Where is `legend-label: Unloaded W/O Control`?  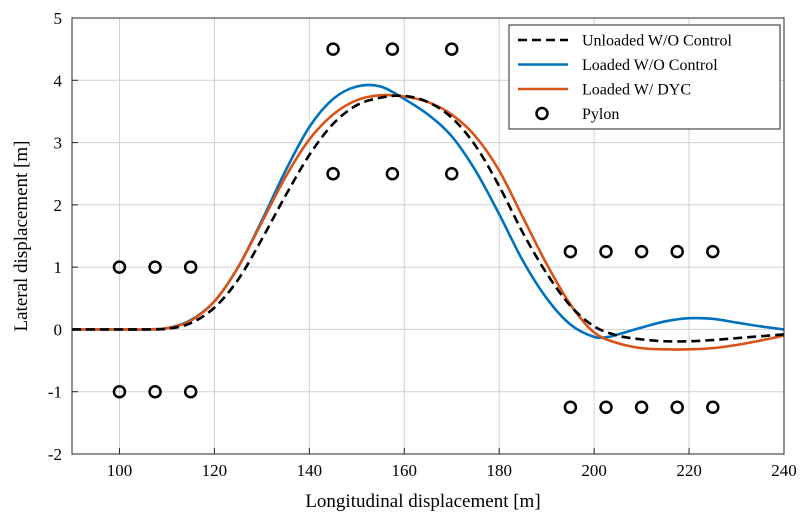 legend-label: Unloaded W/O Control is located at coordinates (657, 41).